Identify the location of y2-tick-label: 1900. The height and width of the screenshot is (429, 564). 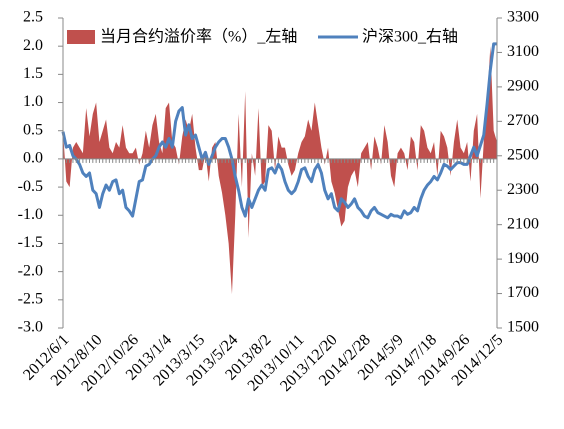
(523, 258).